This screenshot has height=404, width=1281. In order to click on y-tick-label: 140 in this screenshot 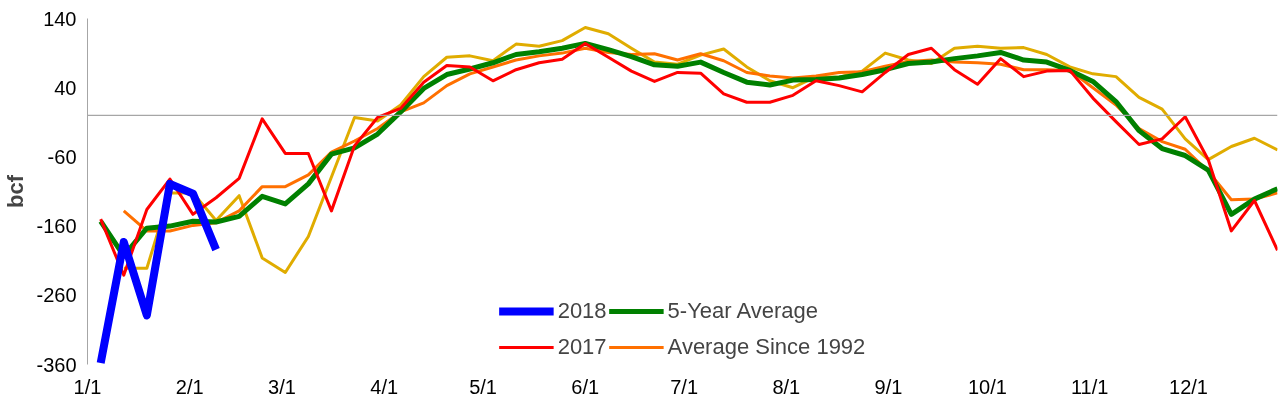, I will do `click(60, 18)`.